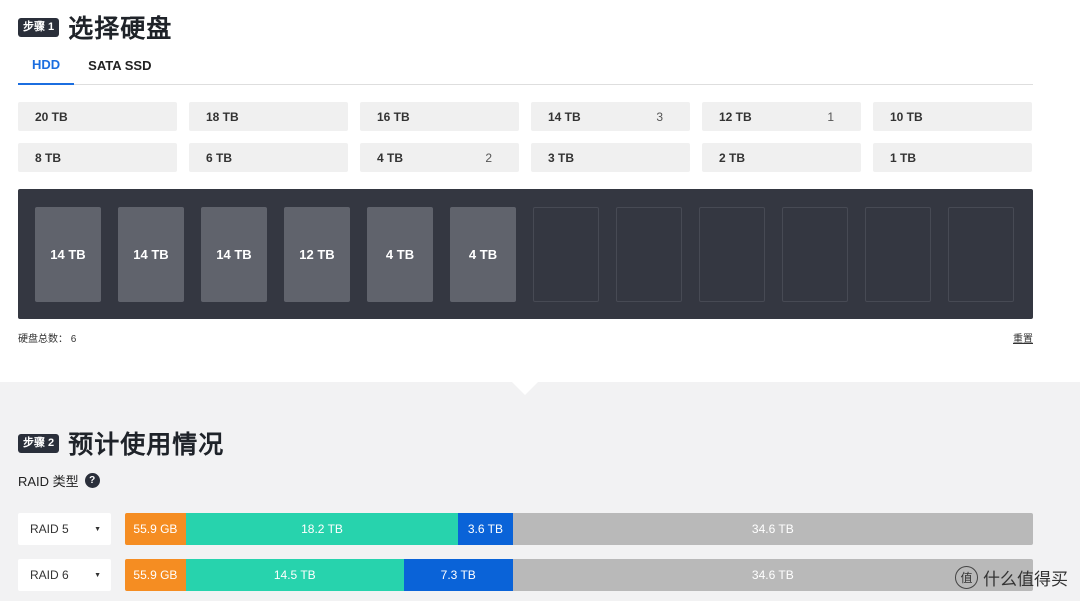  What do you see at coordinates (120, 65) in the screenshot?
I see `tab-sata-ssd: SATA SSD` at bounding box center [120, 65].